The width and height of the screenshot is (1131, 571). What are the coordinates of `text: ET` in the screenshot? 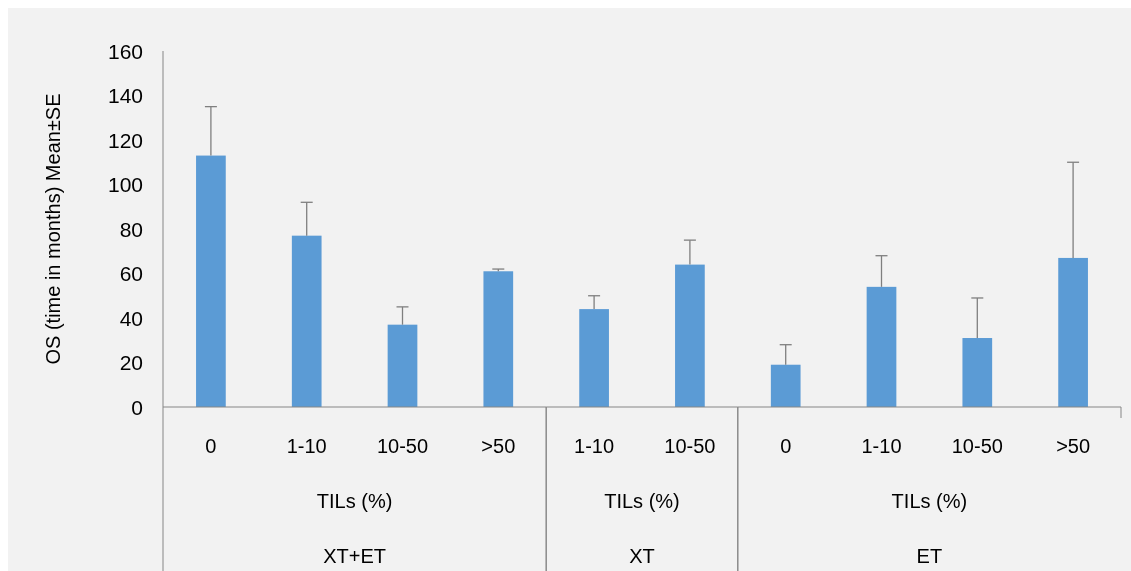 It's located at (929, 556).